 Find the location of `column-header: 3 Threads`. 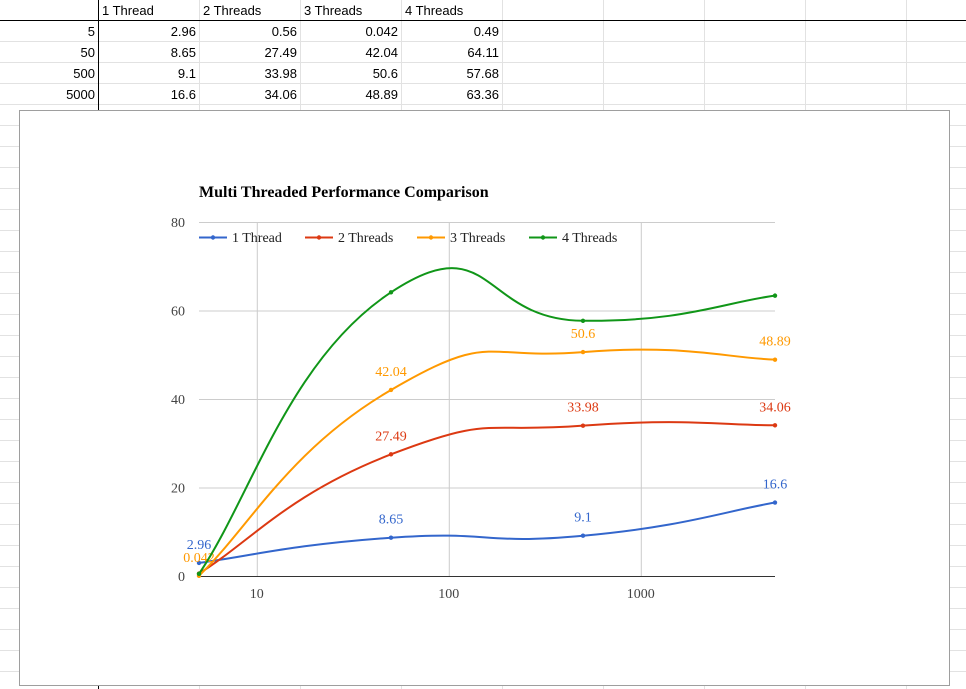

column-header: 3 Threads is located at coordinates (333, 10).